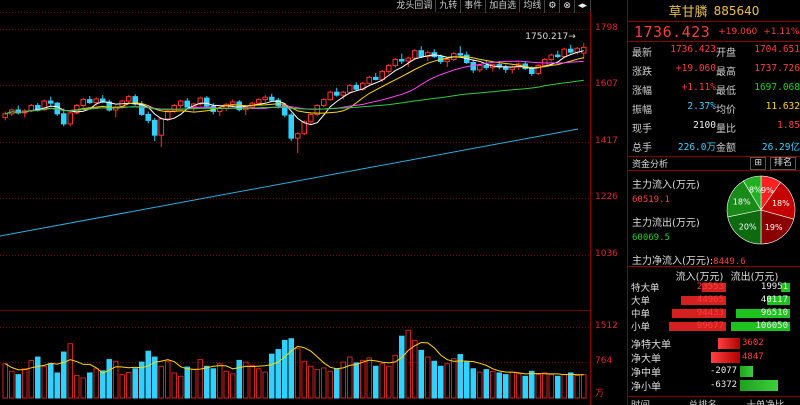 The height and width of the screenshot is (405, 800). Describe the element at coordinates (604, 361) in the screenshot. I see `vol-tick-label: 764` at that location.